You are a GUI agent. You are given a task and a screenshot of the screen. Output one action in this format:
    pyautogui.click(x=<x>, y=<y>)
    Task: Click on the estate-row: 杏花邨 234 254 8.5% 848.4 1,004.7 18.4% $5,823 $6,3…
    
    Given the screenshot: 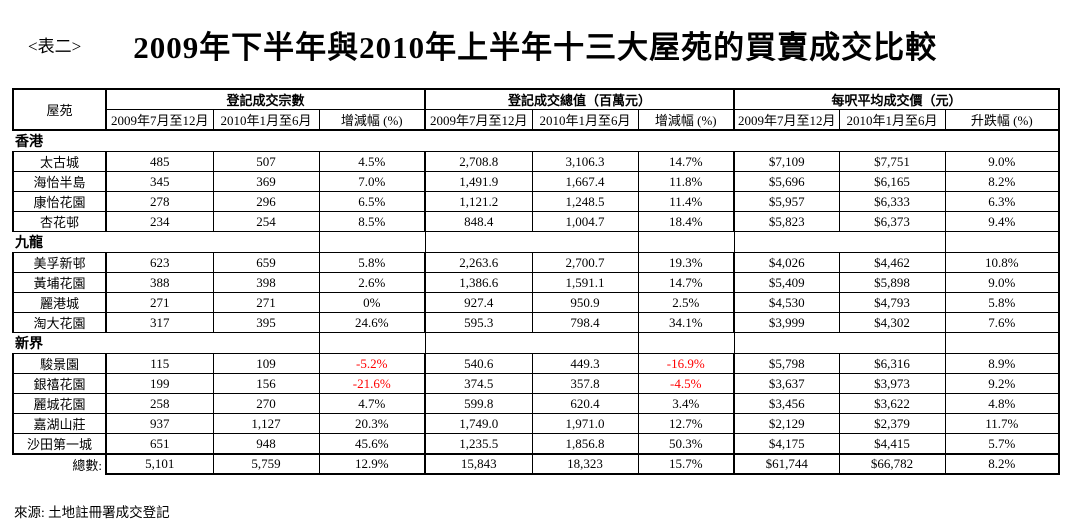 What is the action you would take?
    pyautogui.click(x=536, y=221)
    